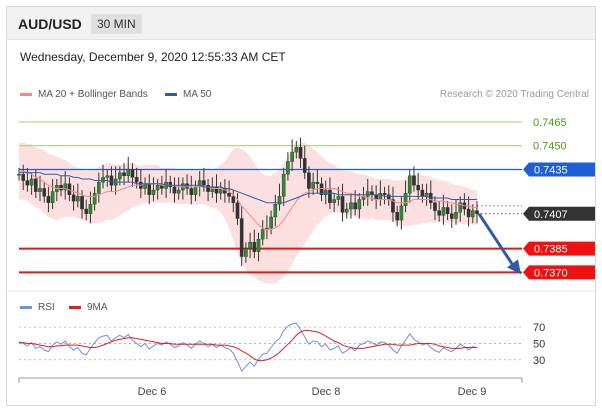 This screenshot has height=412, width=602. What do you see at coordinates (551, 170) in the screenshot?
I see `level-label-0.7435: 0.7435` at bounding box center [551, 170].